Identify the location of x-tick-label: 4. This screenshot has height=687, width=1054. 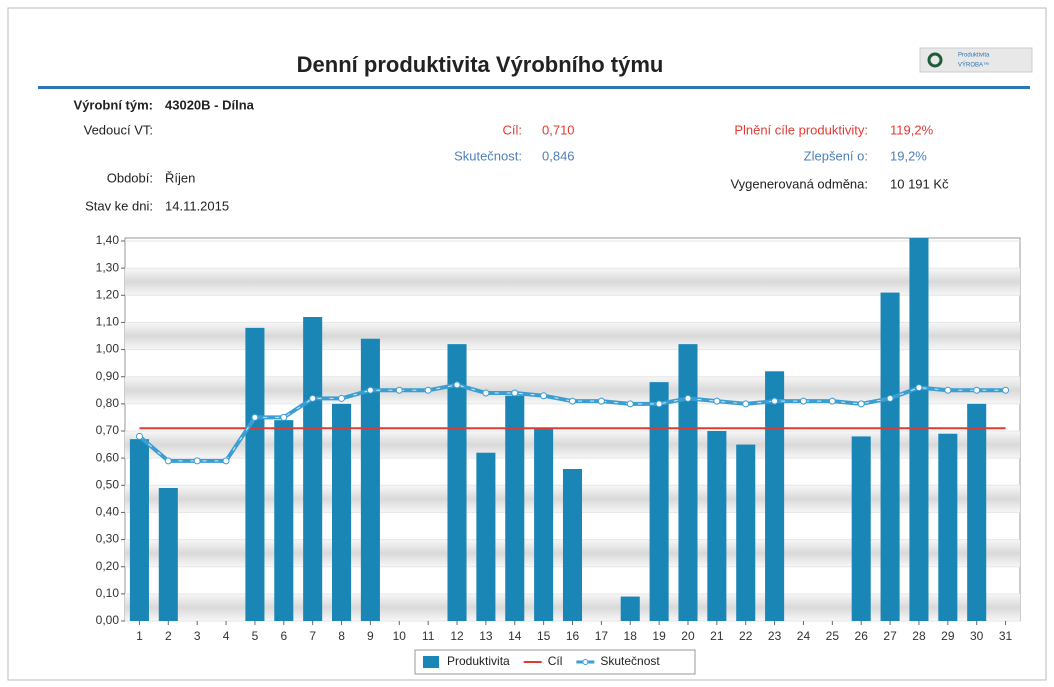
(226, 636).